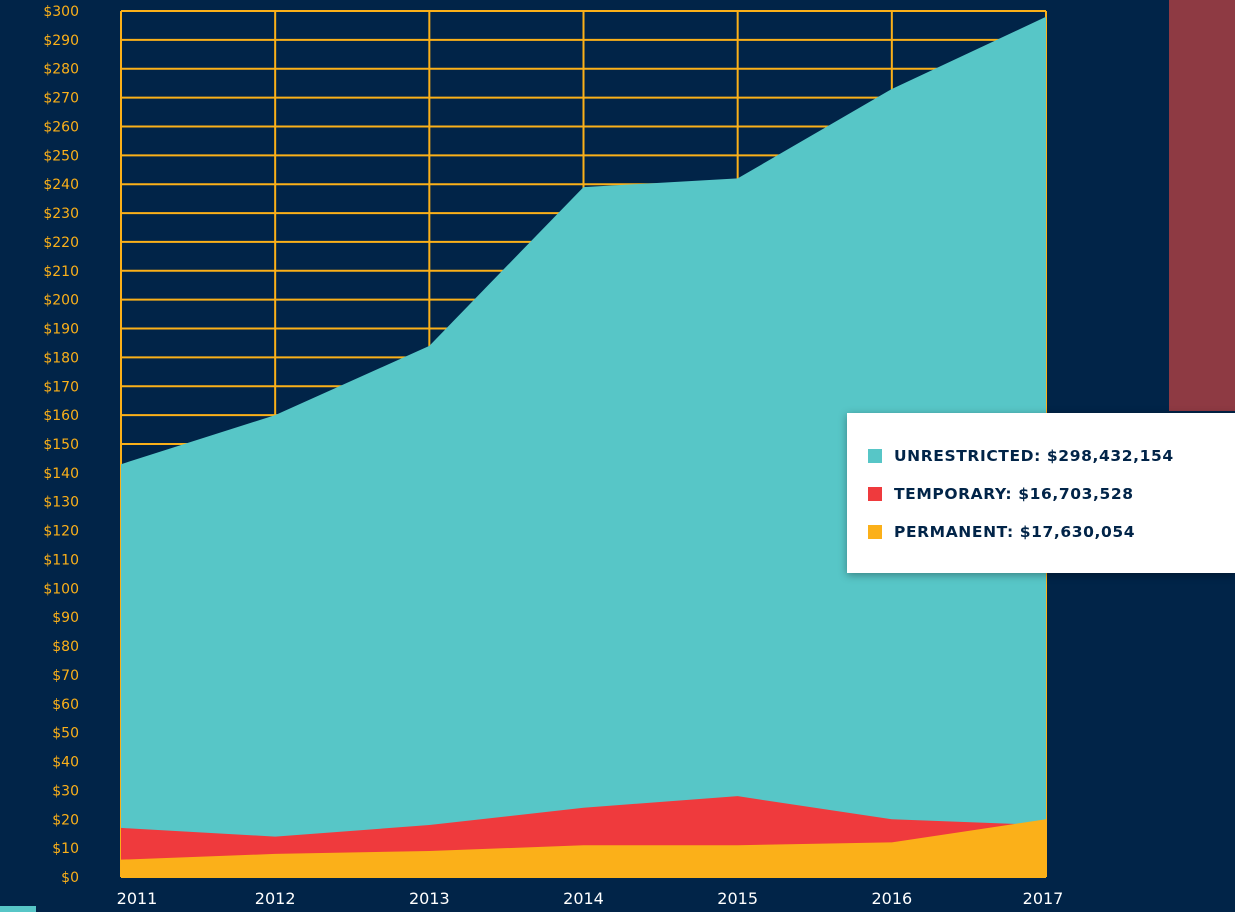 This screenshot has width=1235, height=912. What do you see at coordinates (65, 618) in the screenshot?
I see `y-tick-label: $90` at bounding box center [65, 618].